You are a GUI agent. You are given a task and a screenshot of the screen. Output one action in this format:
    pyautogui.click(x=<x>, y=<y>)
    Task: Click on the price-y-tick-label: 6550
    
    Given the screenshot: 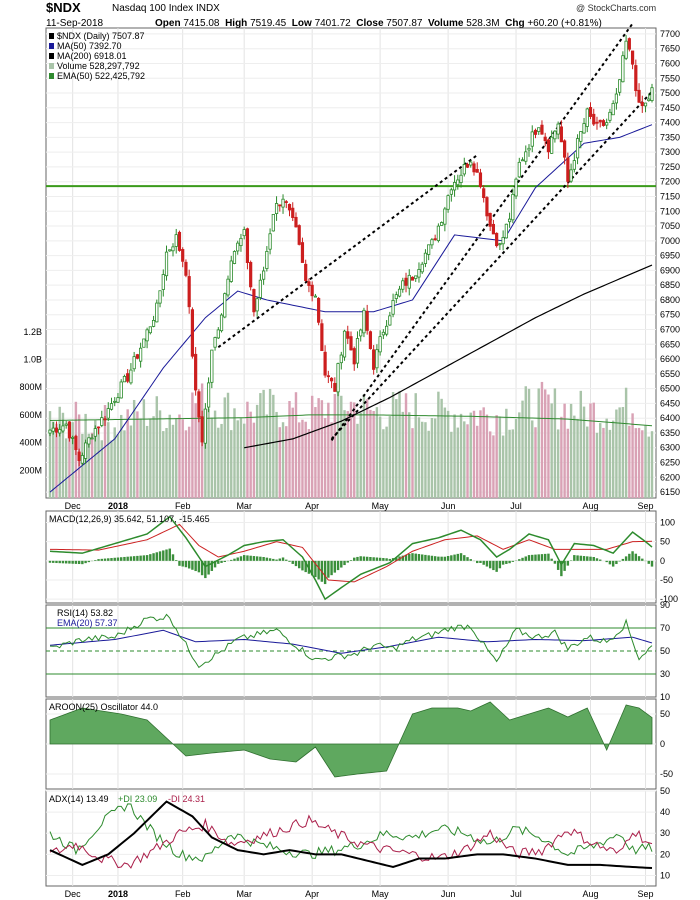 What is the action you would take?
    pyautogui.click(x=670, y=374)
    